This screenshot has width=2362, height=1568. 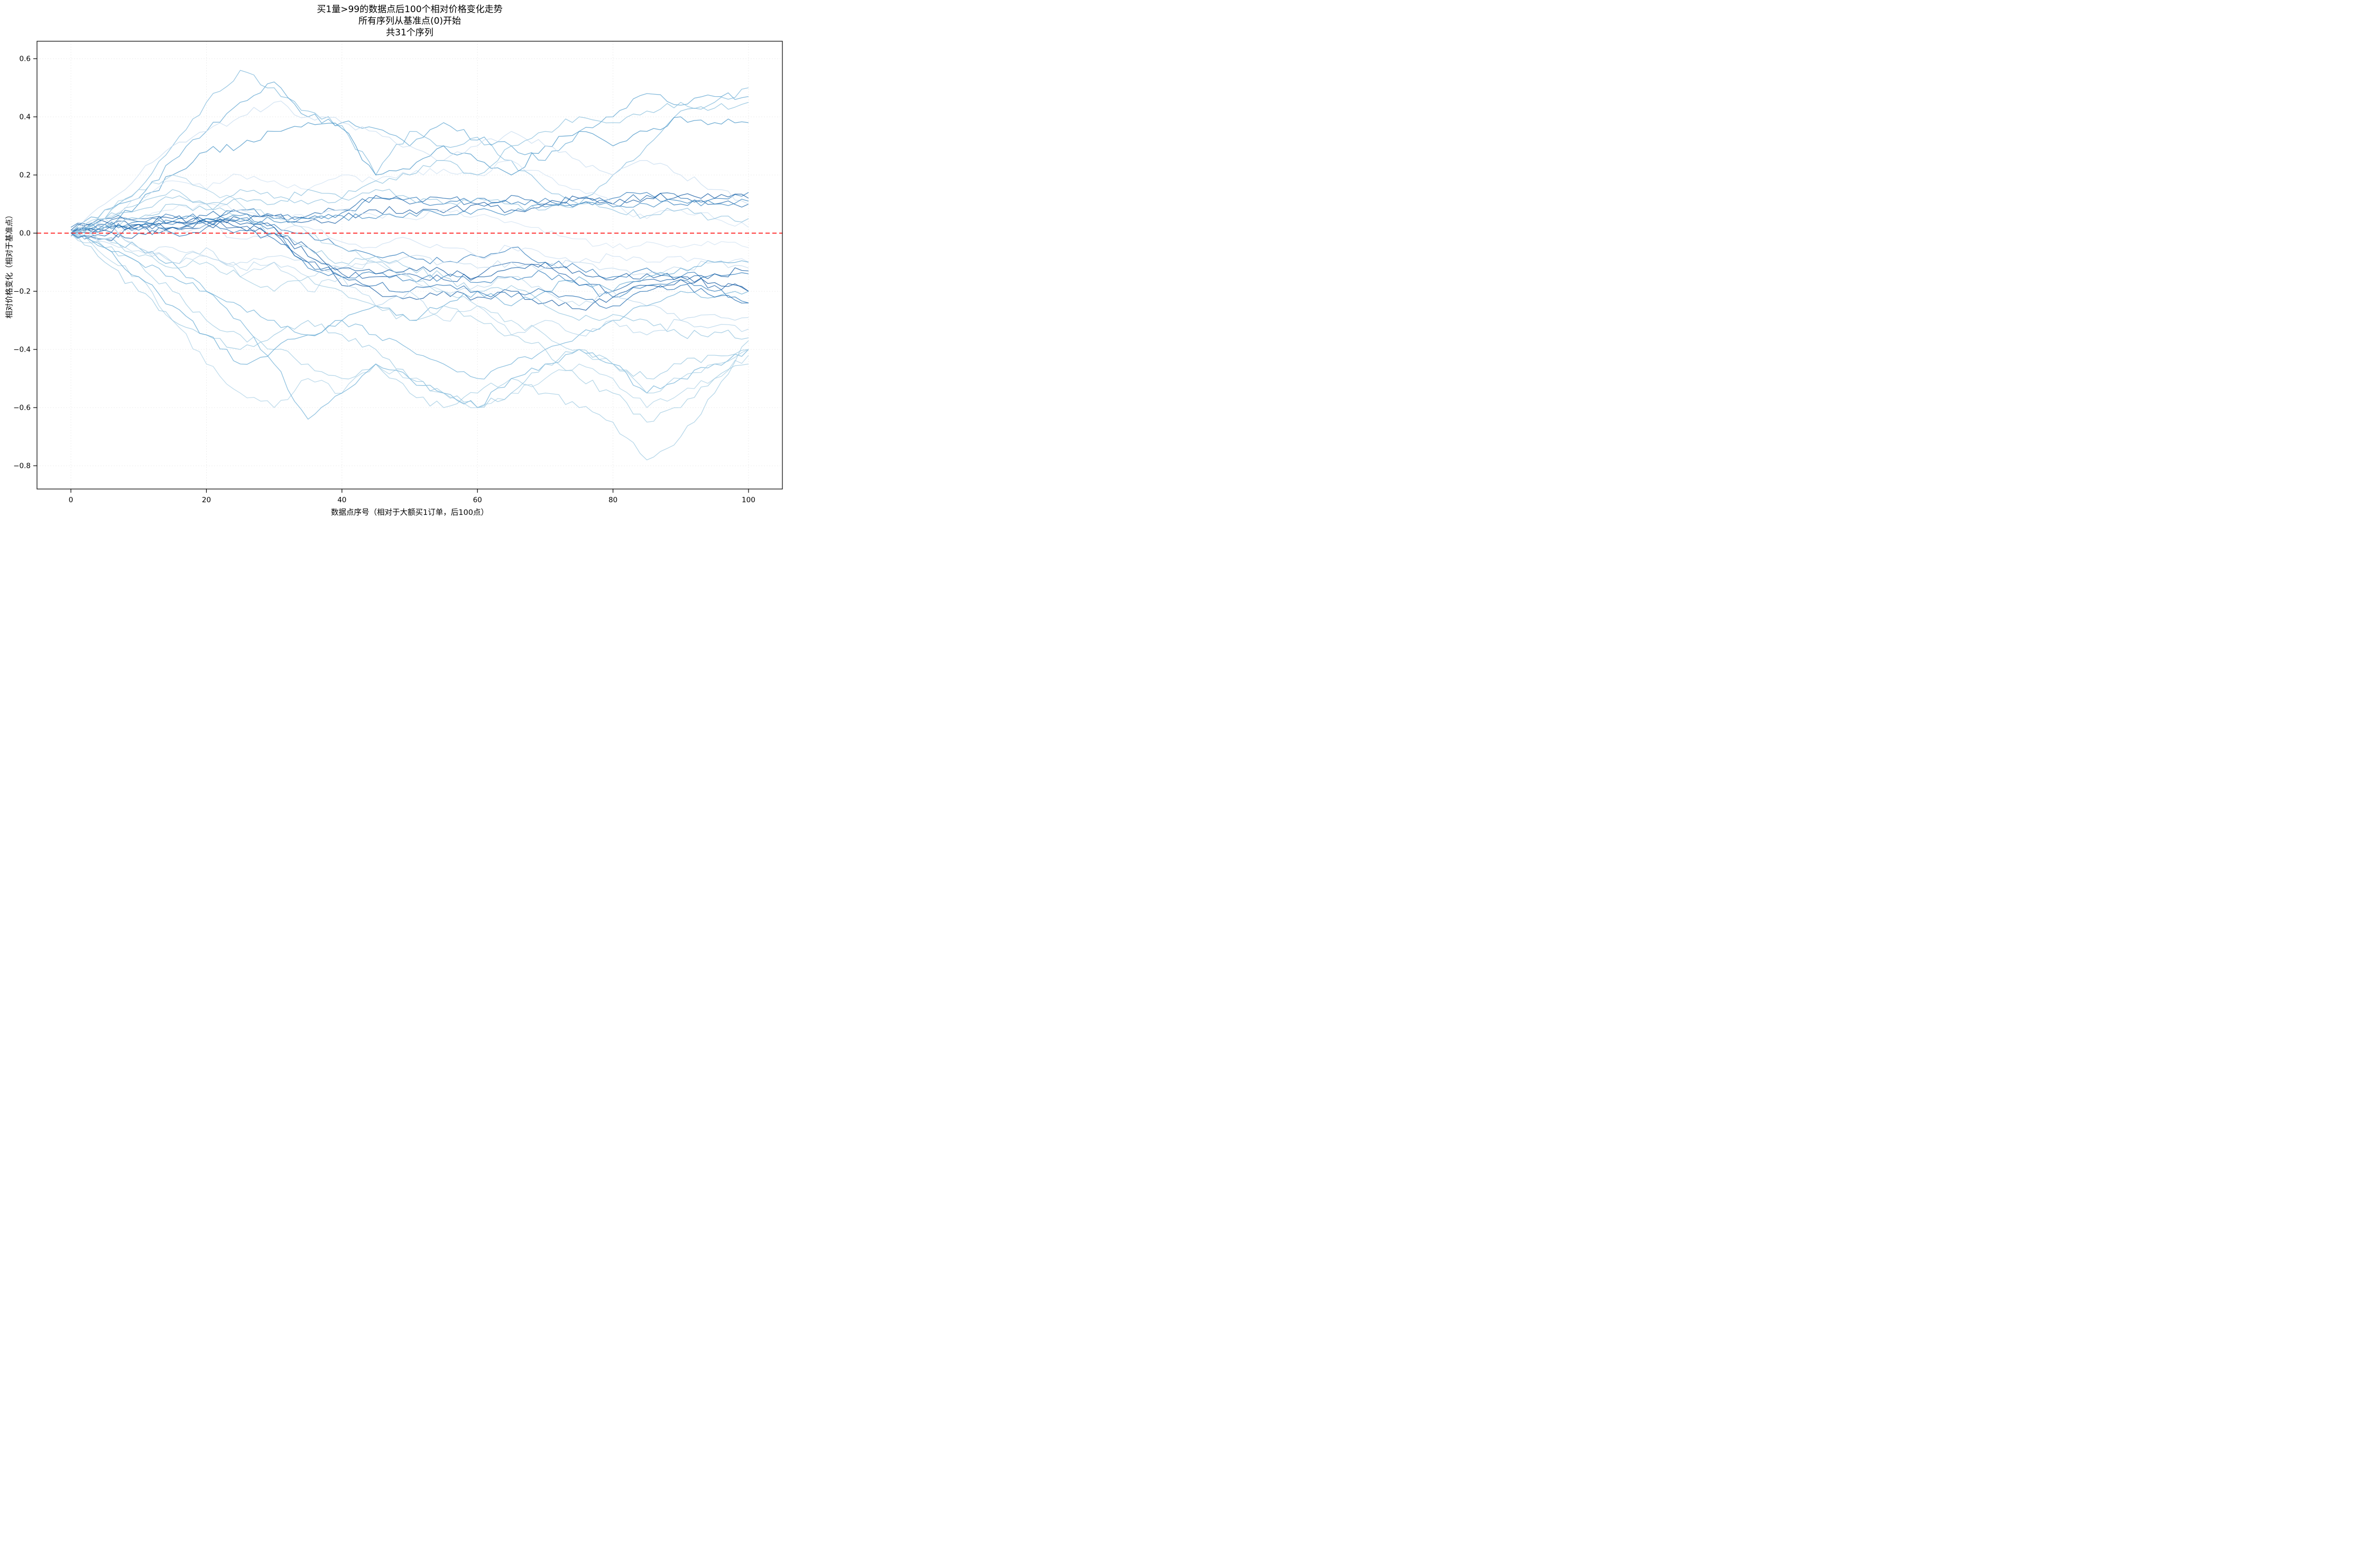 I want to click on x-tick-label: 60, so click(x=478, y=500).